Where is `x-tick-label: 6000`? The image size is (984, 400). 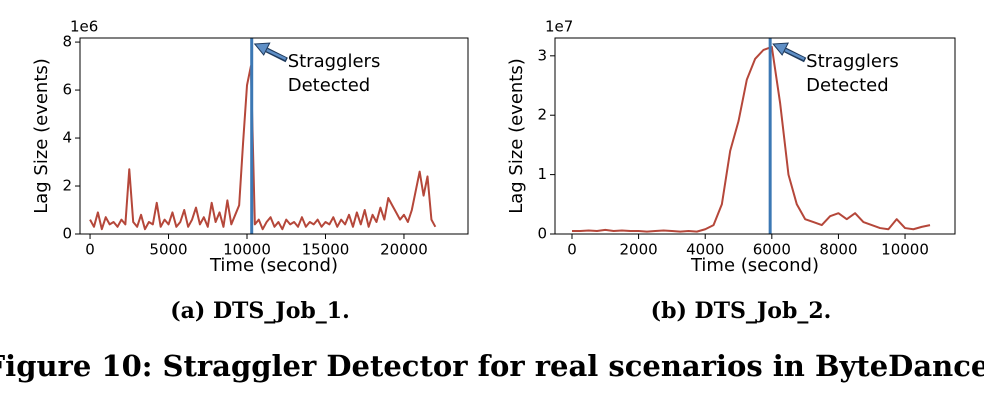
x-tick-label: 6000 is located at coordinates (772, 250).